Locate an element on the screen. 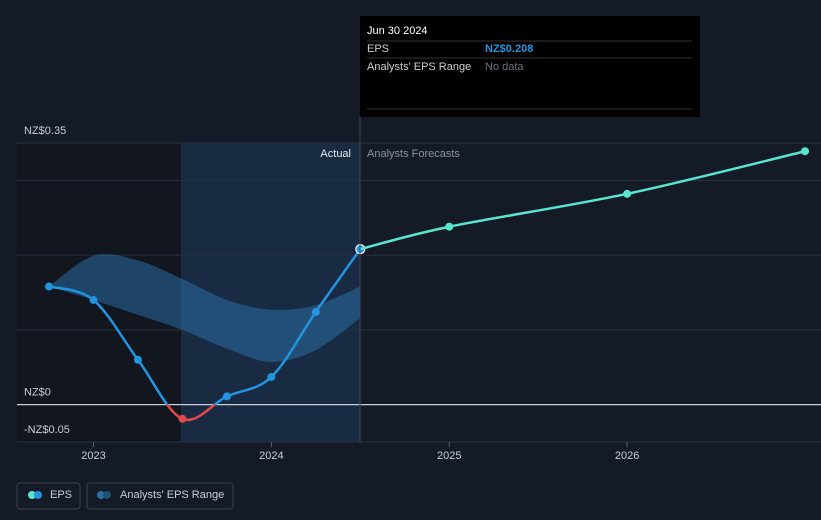 The width and height of the screenshot is (821, 520). tooltip-box is located at coordinates (530, 66).